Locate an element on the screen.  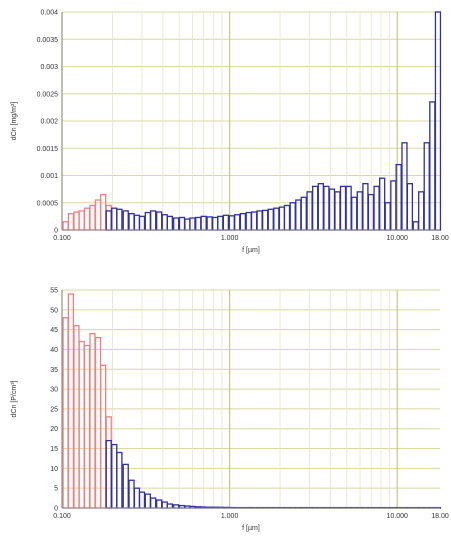
y-tick-label: 50 is located at coordinates (54, 310).